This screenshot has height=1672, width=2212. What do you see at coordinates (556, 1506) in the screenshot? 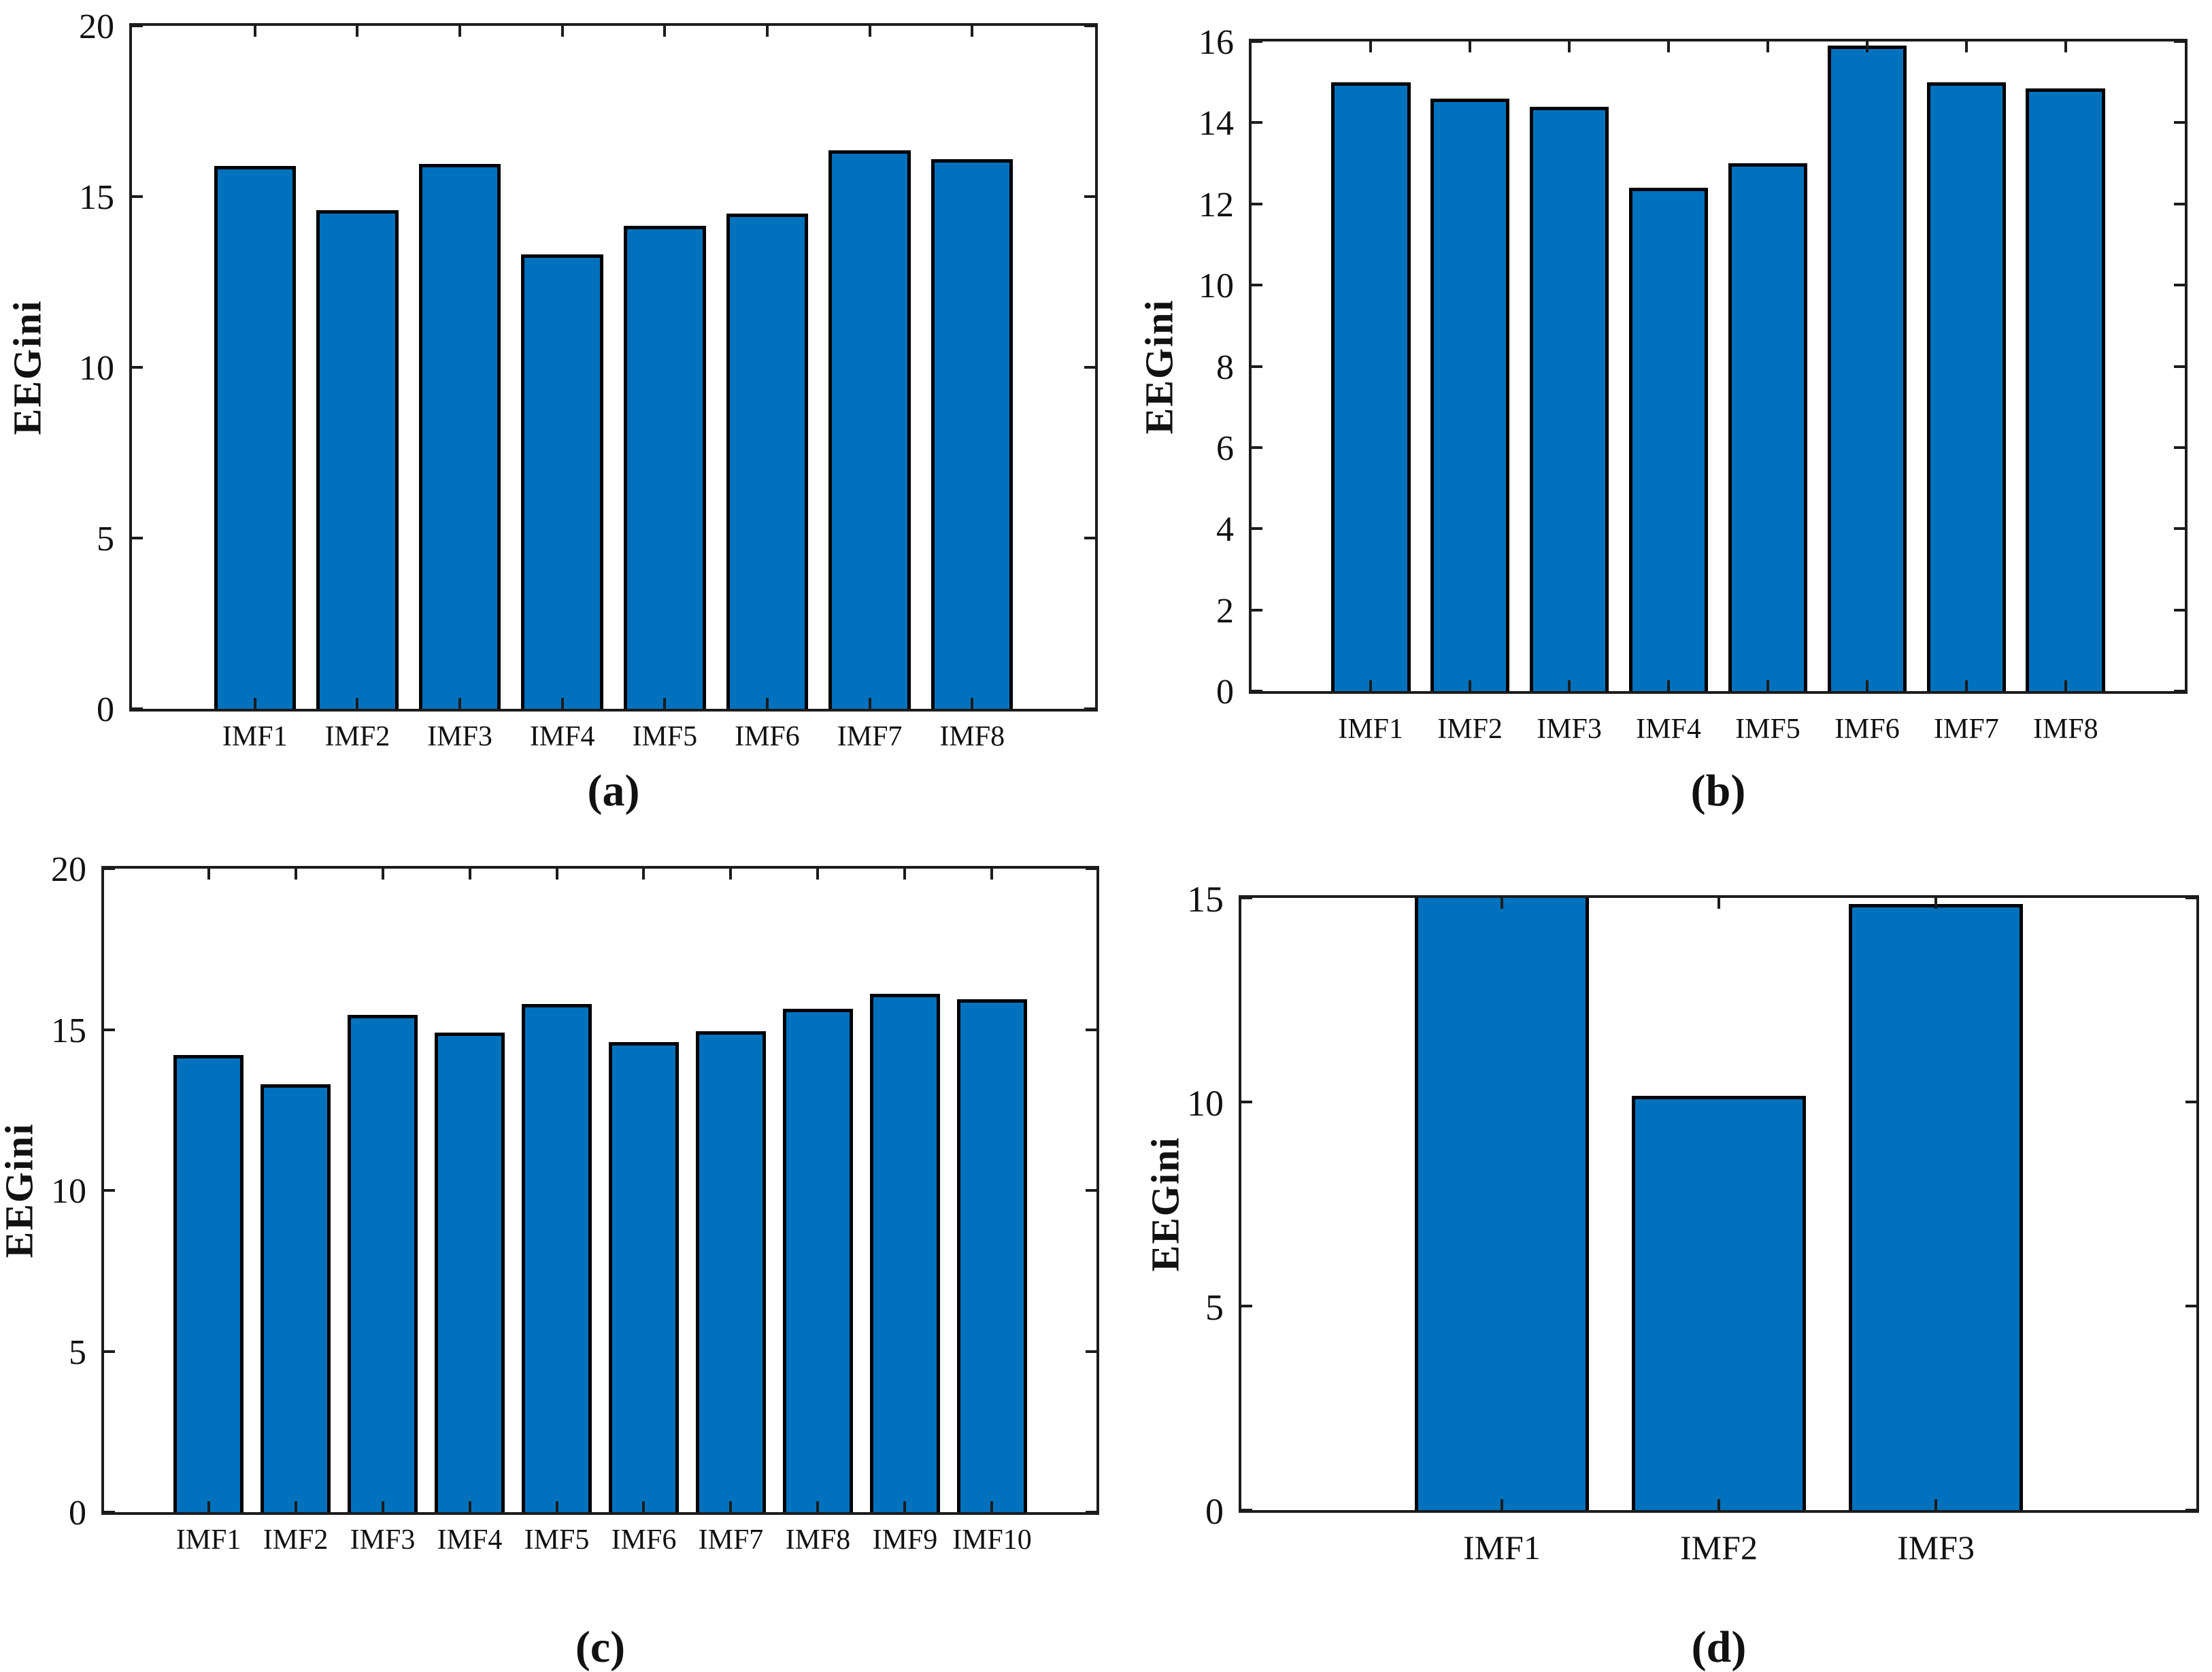
I see `x-tick-bottom-IMF5` at bounding box center [556, 1506].